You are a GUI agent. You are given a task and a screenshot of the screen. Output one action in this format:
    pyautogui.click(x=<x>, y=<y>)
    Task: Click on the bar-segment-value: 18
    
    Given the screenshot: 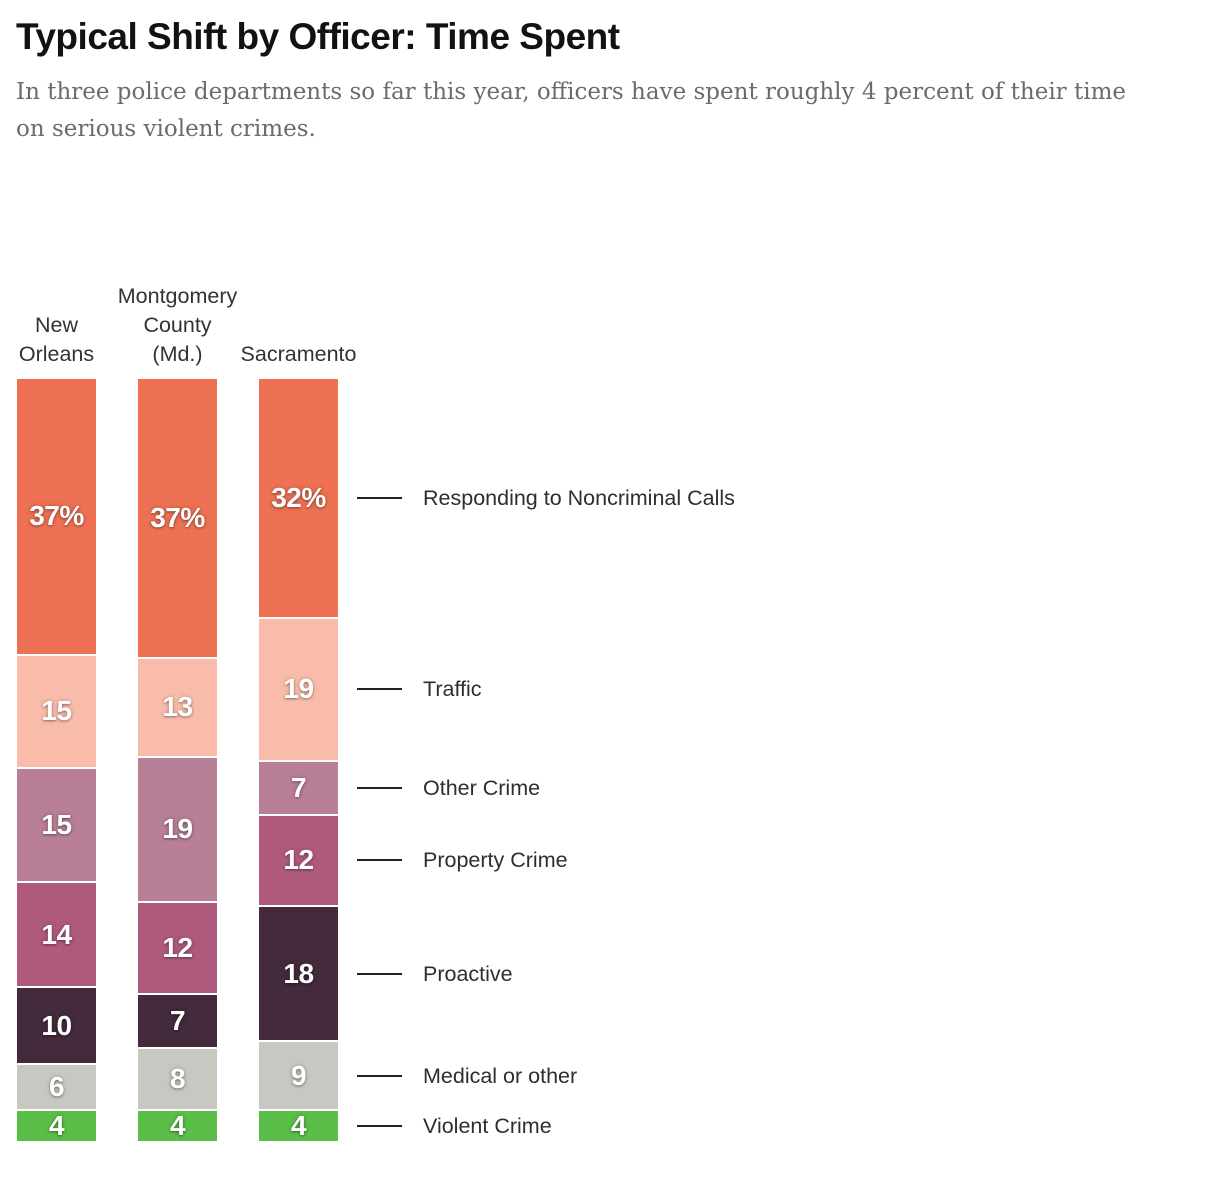 What is the action you would take?
    pyautogui.click(x=298, y=973)
    